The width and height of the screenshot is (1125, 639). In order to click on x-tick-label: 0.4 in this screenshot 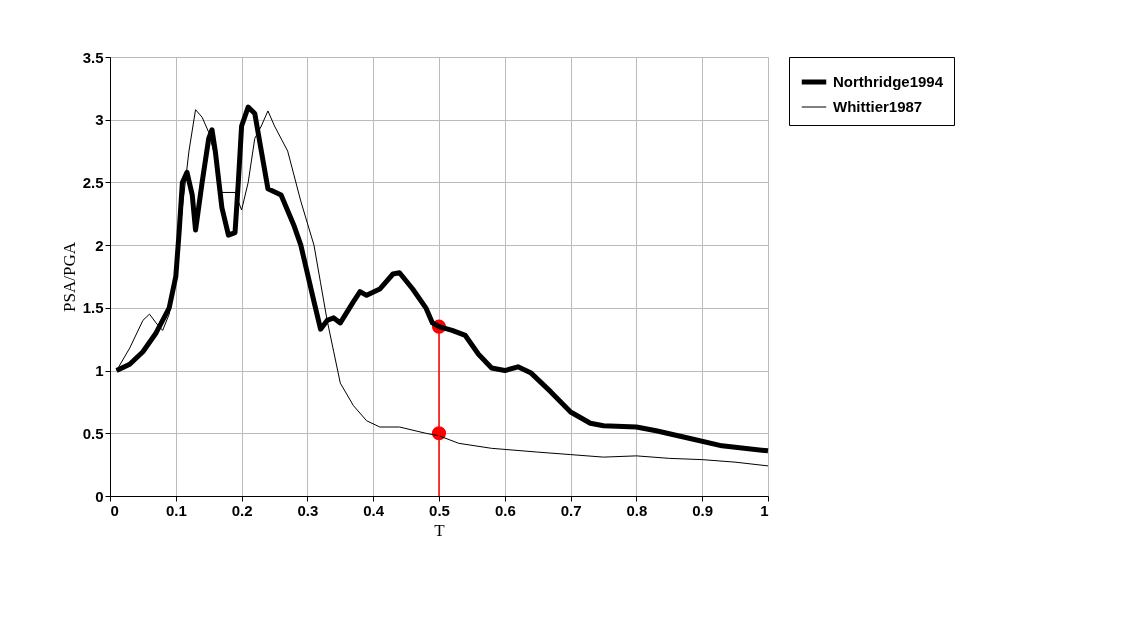, I will do `click(374, 510)`.